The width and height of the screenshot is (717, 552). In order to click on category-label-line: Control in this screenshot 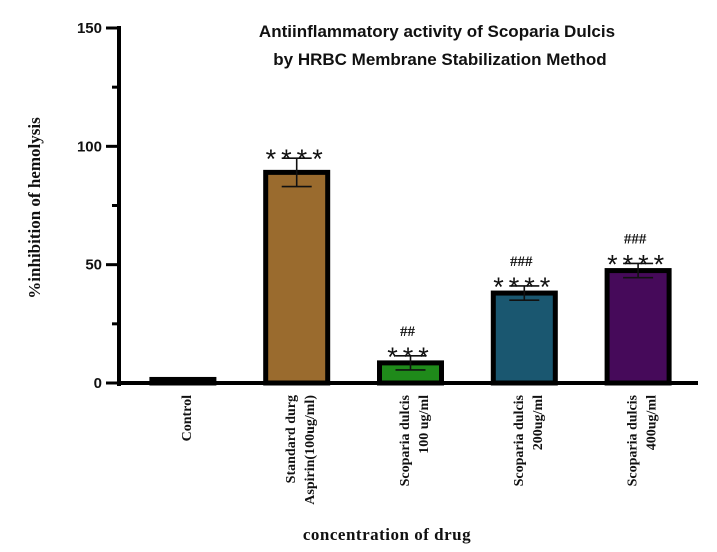, I will do `click(187, 418)`.